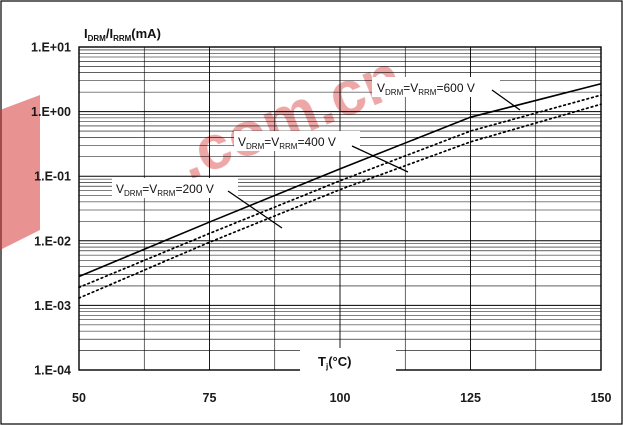  I want to click on y-tick-label: 1.E+00, so click(51, 112).